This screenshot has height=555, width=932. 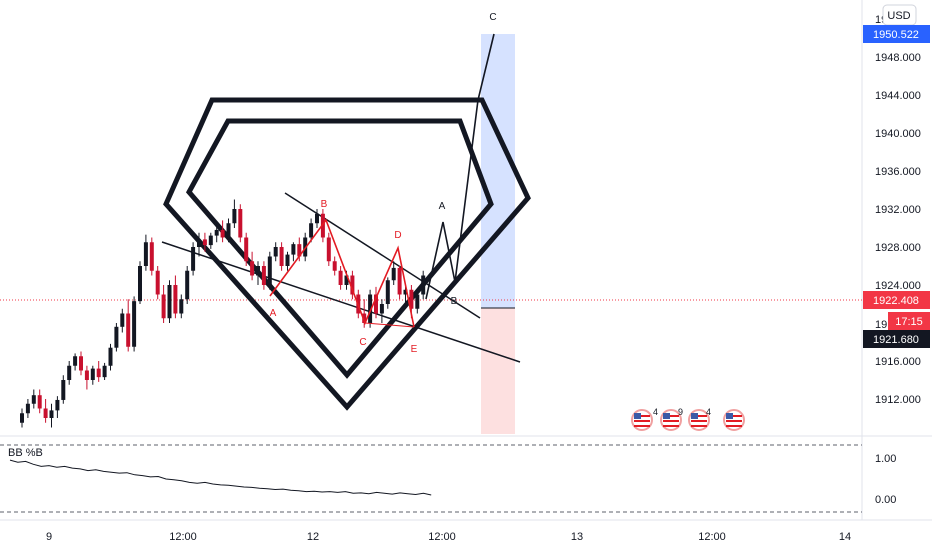 I want to click on indicator-tick-upper: 1.00, so click(x=885, y=459).